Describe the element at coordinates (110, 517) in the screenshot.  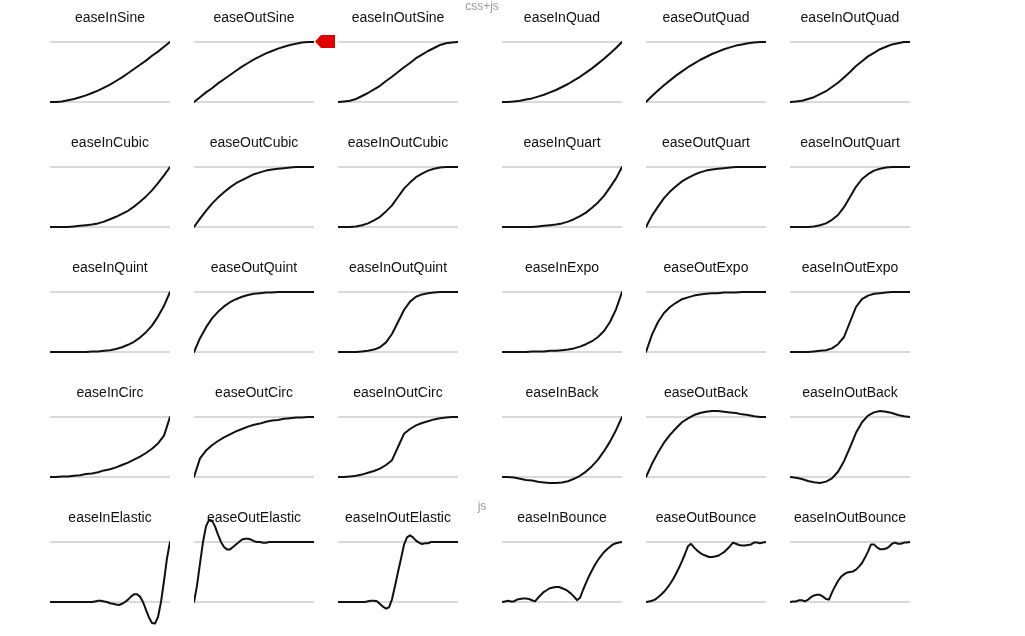
I see `chart-title: easeInElastic` at that location.